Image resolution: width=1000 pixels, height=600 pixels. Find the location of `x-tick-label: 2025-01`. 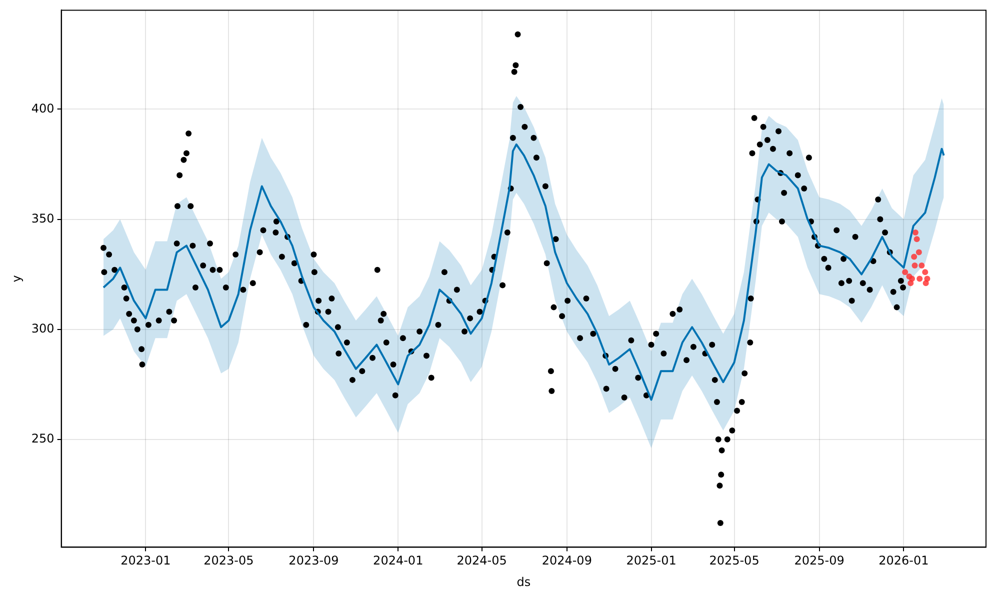

x-tick-label: 2025-01 is located at coordinates (651, 561).